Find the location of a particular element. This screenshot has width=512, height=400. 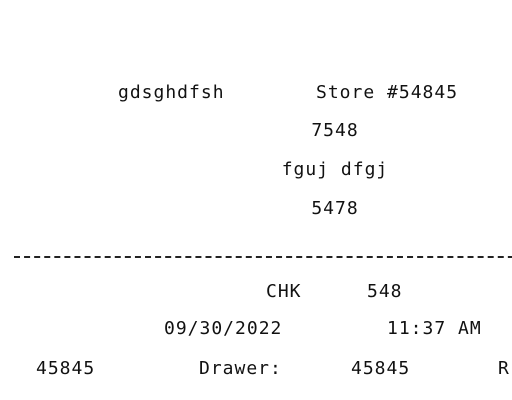

receipt-line-4: 5478 is located at coordinates (335, 208).